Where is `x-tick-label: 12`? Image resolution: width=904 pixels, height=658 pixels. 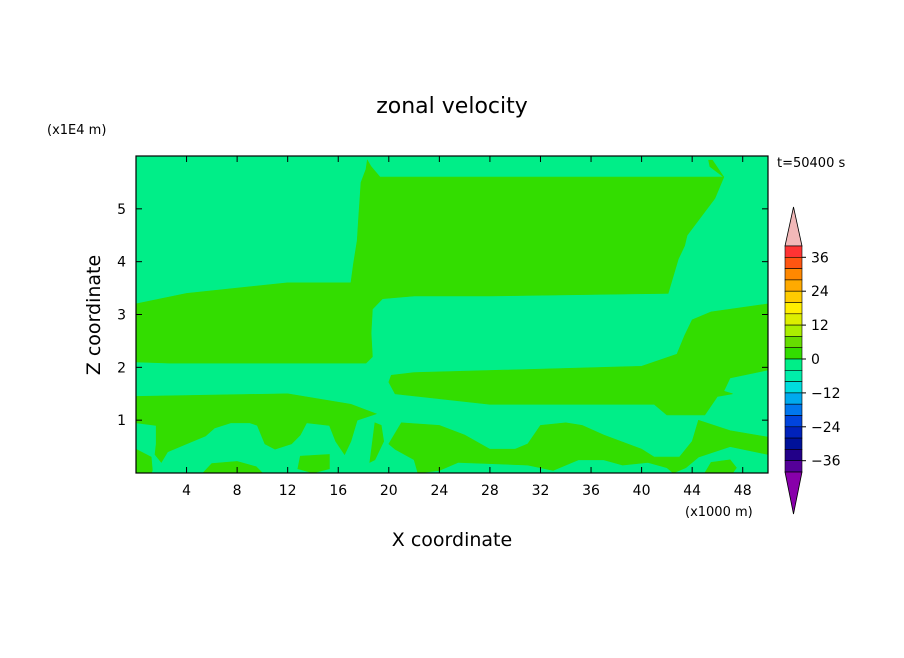
x-tick-label: 12 is located at coordinates (288, 491).